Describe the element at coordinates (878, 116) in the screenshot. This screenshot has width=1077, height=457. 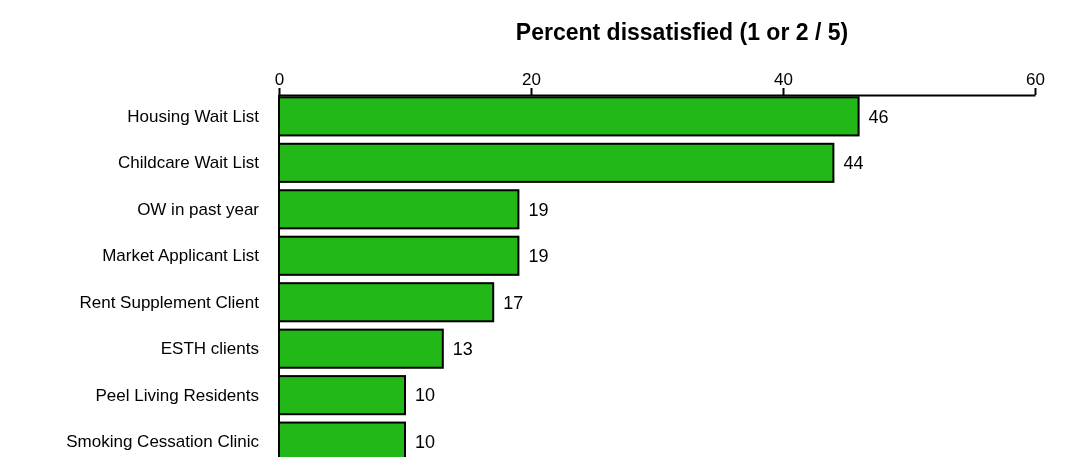
I see `data-label: 46` at that location.